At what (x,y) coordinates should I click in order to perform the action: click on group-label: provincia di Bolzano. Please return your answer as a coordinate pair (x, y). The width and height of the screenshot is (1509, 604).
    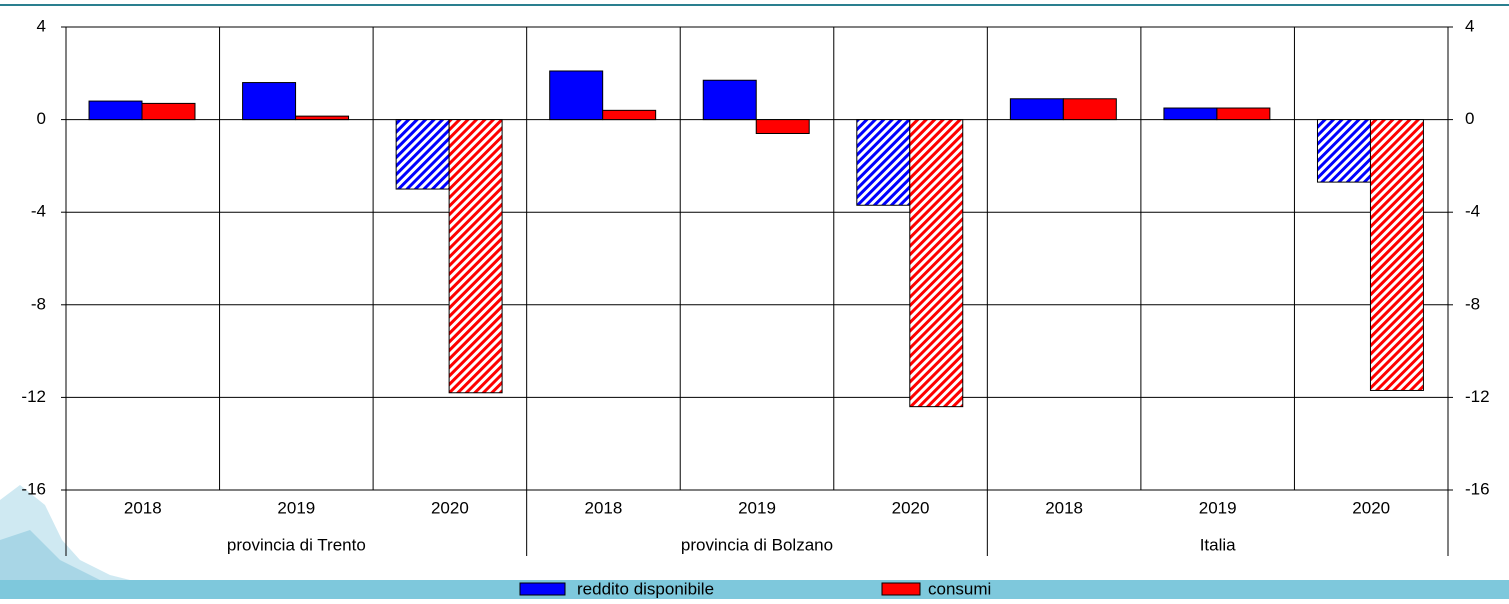
    Looking at the image, I should click on (757, 544).